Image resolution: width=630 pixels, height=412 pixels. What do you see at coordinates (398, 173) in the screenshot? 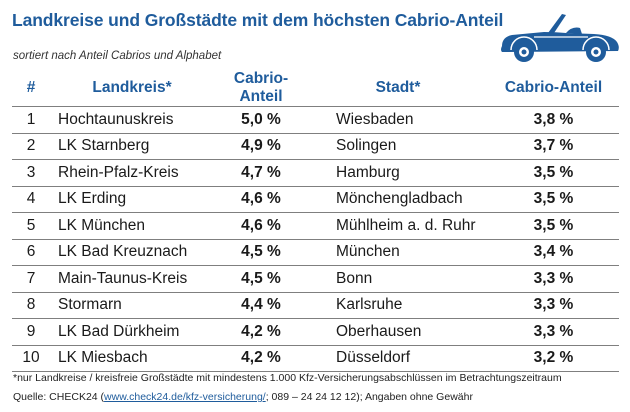
I see `city-cell: Hamburg` at bounding box center [398, 173].